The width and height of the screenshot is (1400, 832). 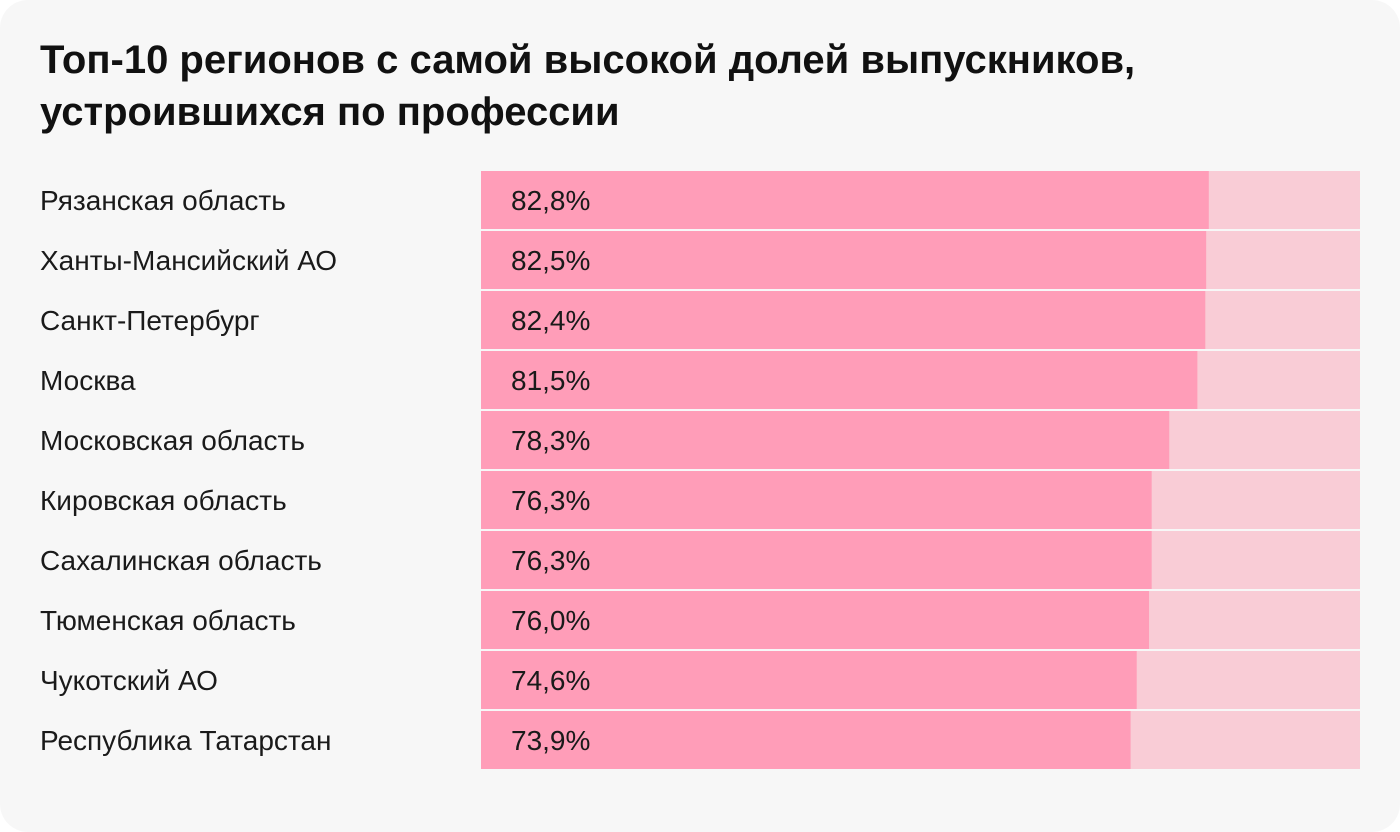 I want to click on bar-row: Санкт-Петербург 82,4%, so click(x=700, y=320).